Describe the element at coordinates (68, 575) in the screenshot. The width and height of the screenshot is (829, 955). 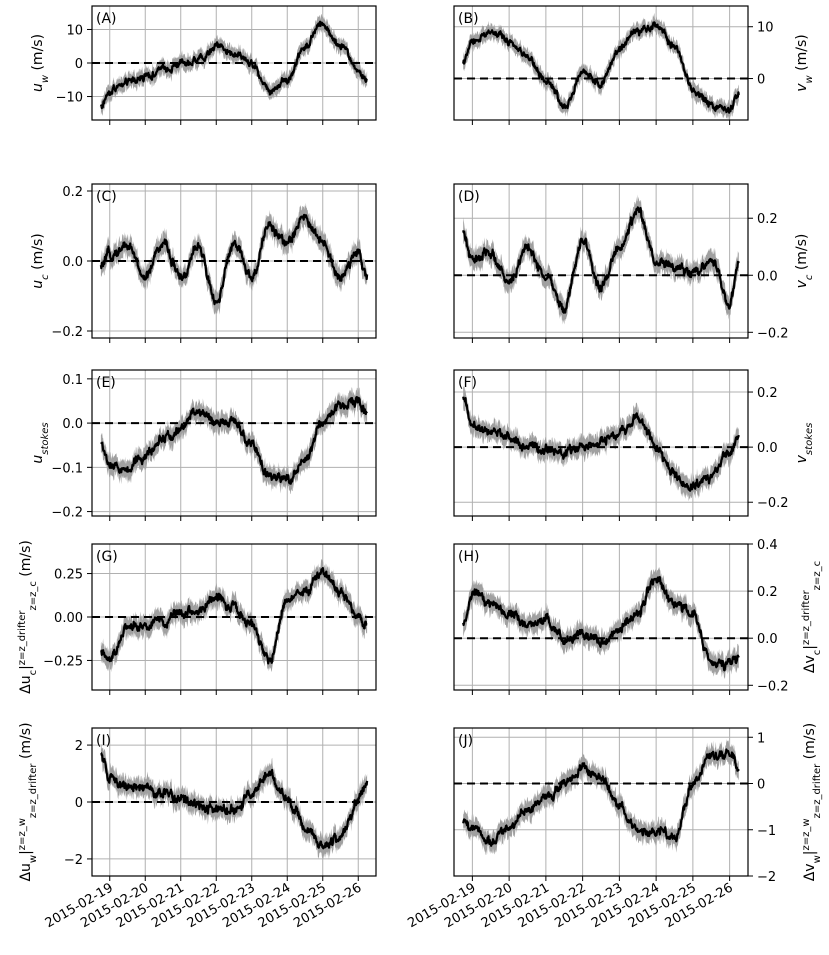
I see `y-tick-label: 0.25` at that location.